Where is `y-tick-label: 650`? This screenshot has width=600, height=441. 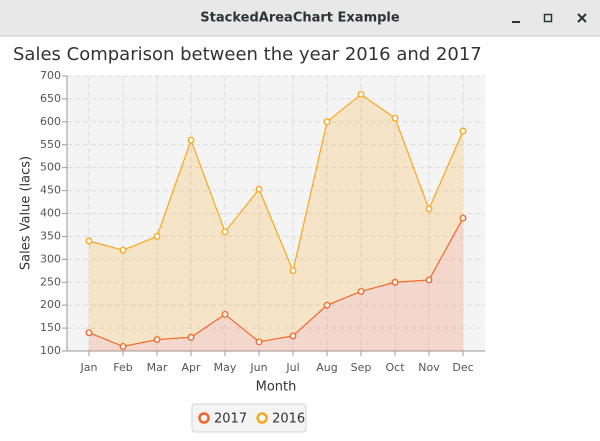 y-tick-label: 650 is located at coordinates (50, 98).